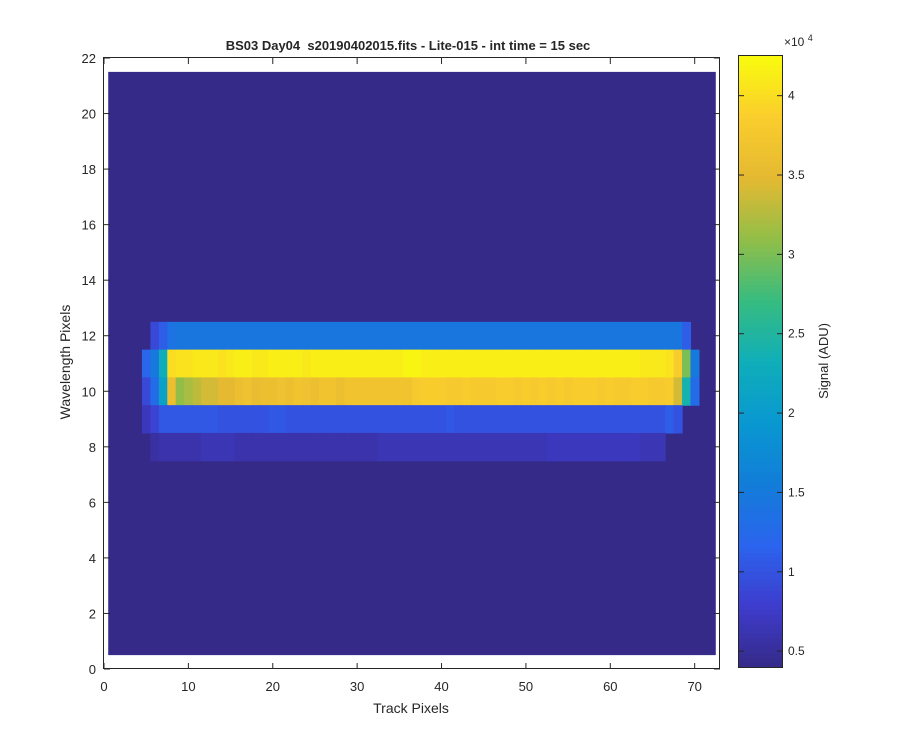 The height and width of the screenshot is (750, 900). I want to click on y-tick-label: 14, so click(89, 280).